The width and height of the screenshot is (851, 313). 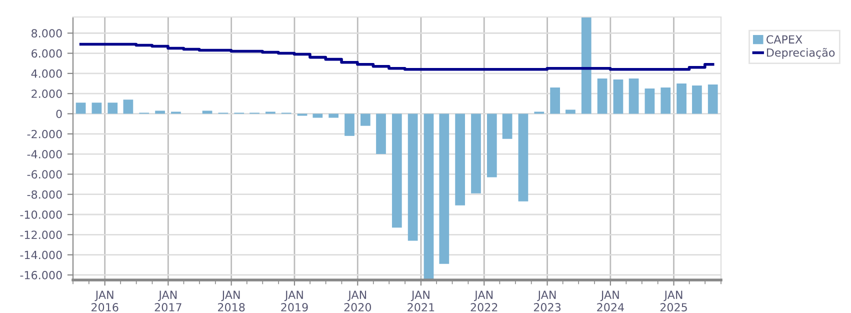 I want to click on x-tick-label: JAN 2016, so click(x=105, y=301).